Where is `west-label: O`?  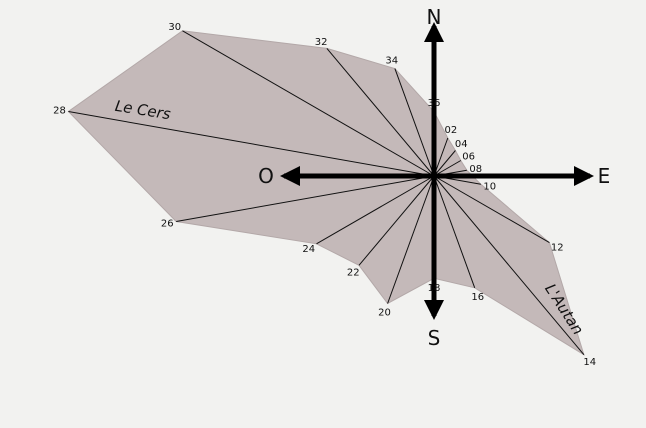
west-label: O is located at coordinates (266, 176).